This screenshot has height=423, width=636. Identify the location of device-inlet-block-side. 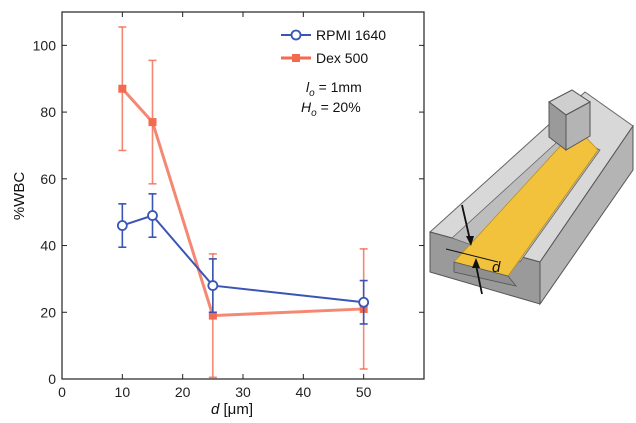
(578, 126).